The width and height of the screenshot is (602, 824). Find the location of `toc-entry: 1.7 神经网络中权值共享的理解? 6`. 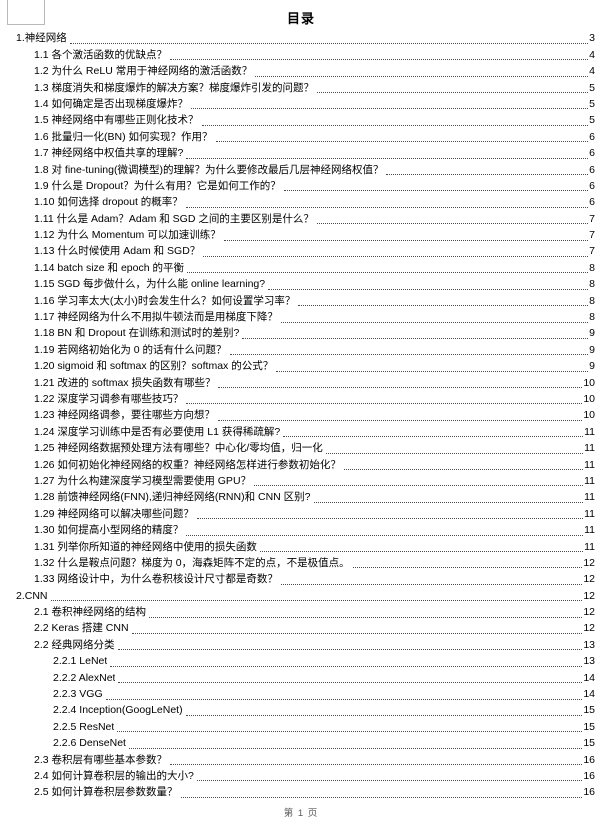

toc-entry: 1.7 神经网络中权值共享的理解? 6 is located at coordinates (297, 153).